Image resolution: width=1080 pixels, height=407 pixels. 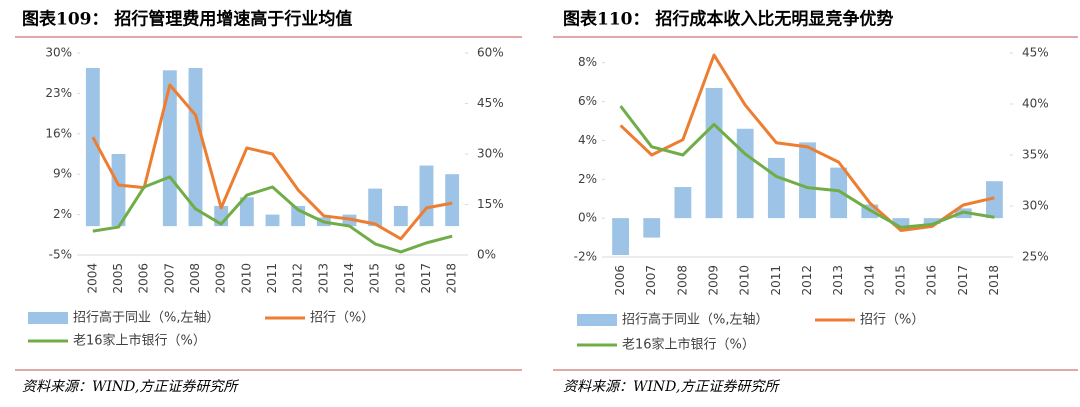 I want to click on y2-tick-label: 60%, so click(x=490, y=53).